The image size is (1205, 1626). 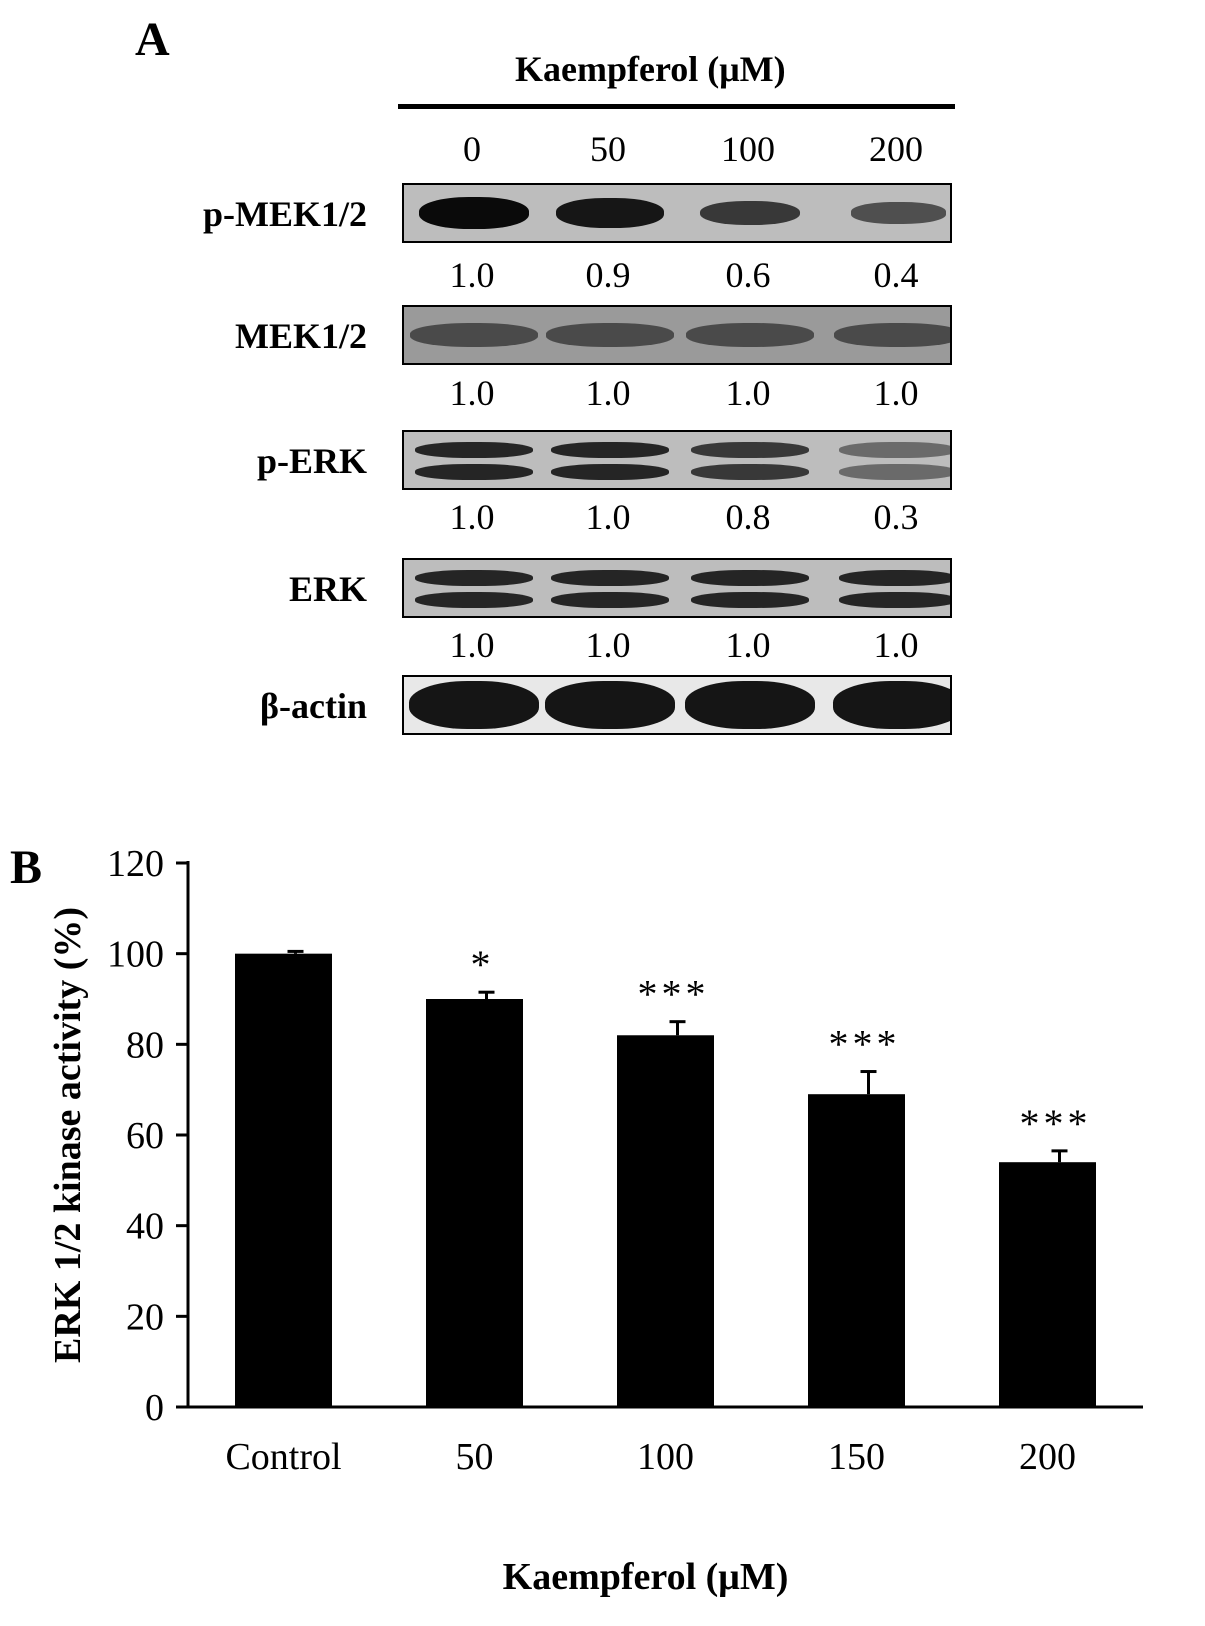 What do you see at coordinates (135, 864) in the screenshot?
I see `y-tick-label: 120` at bounding box center [135, 864].